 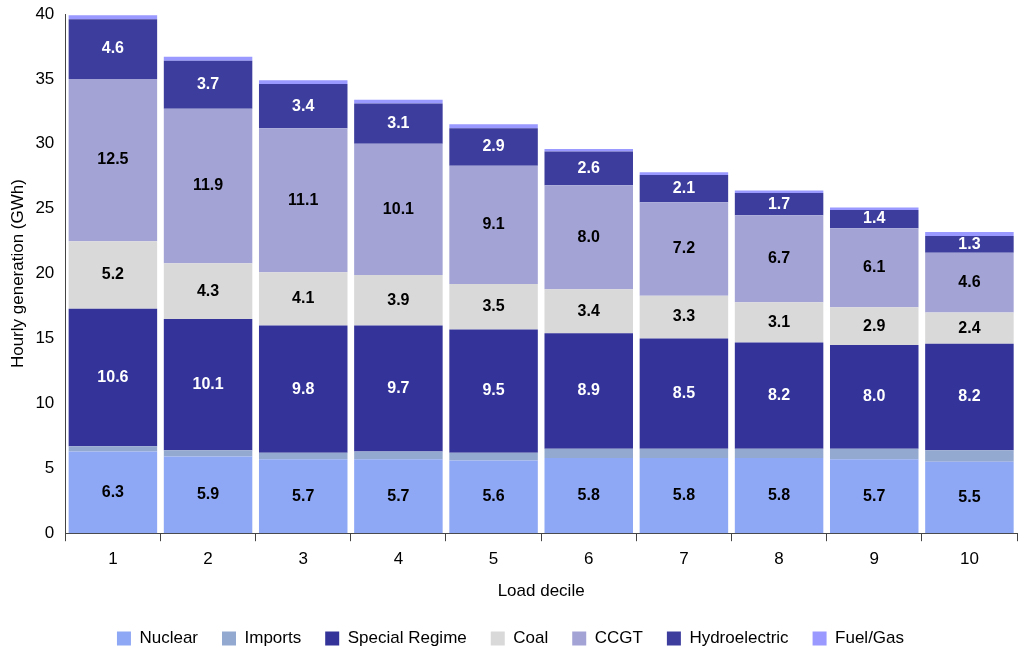 What do you see at coordinates (407, 638) in the screenshot?
I see `legend-label: Special Regime` at bounding box center [407, 638].